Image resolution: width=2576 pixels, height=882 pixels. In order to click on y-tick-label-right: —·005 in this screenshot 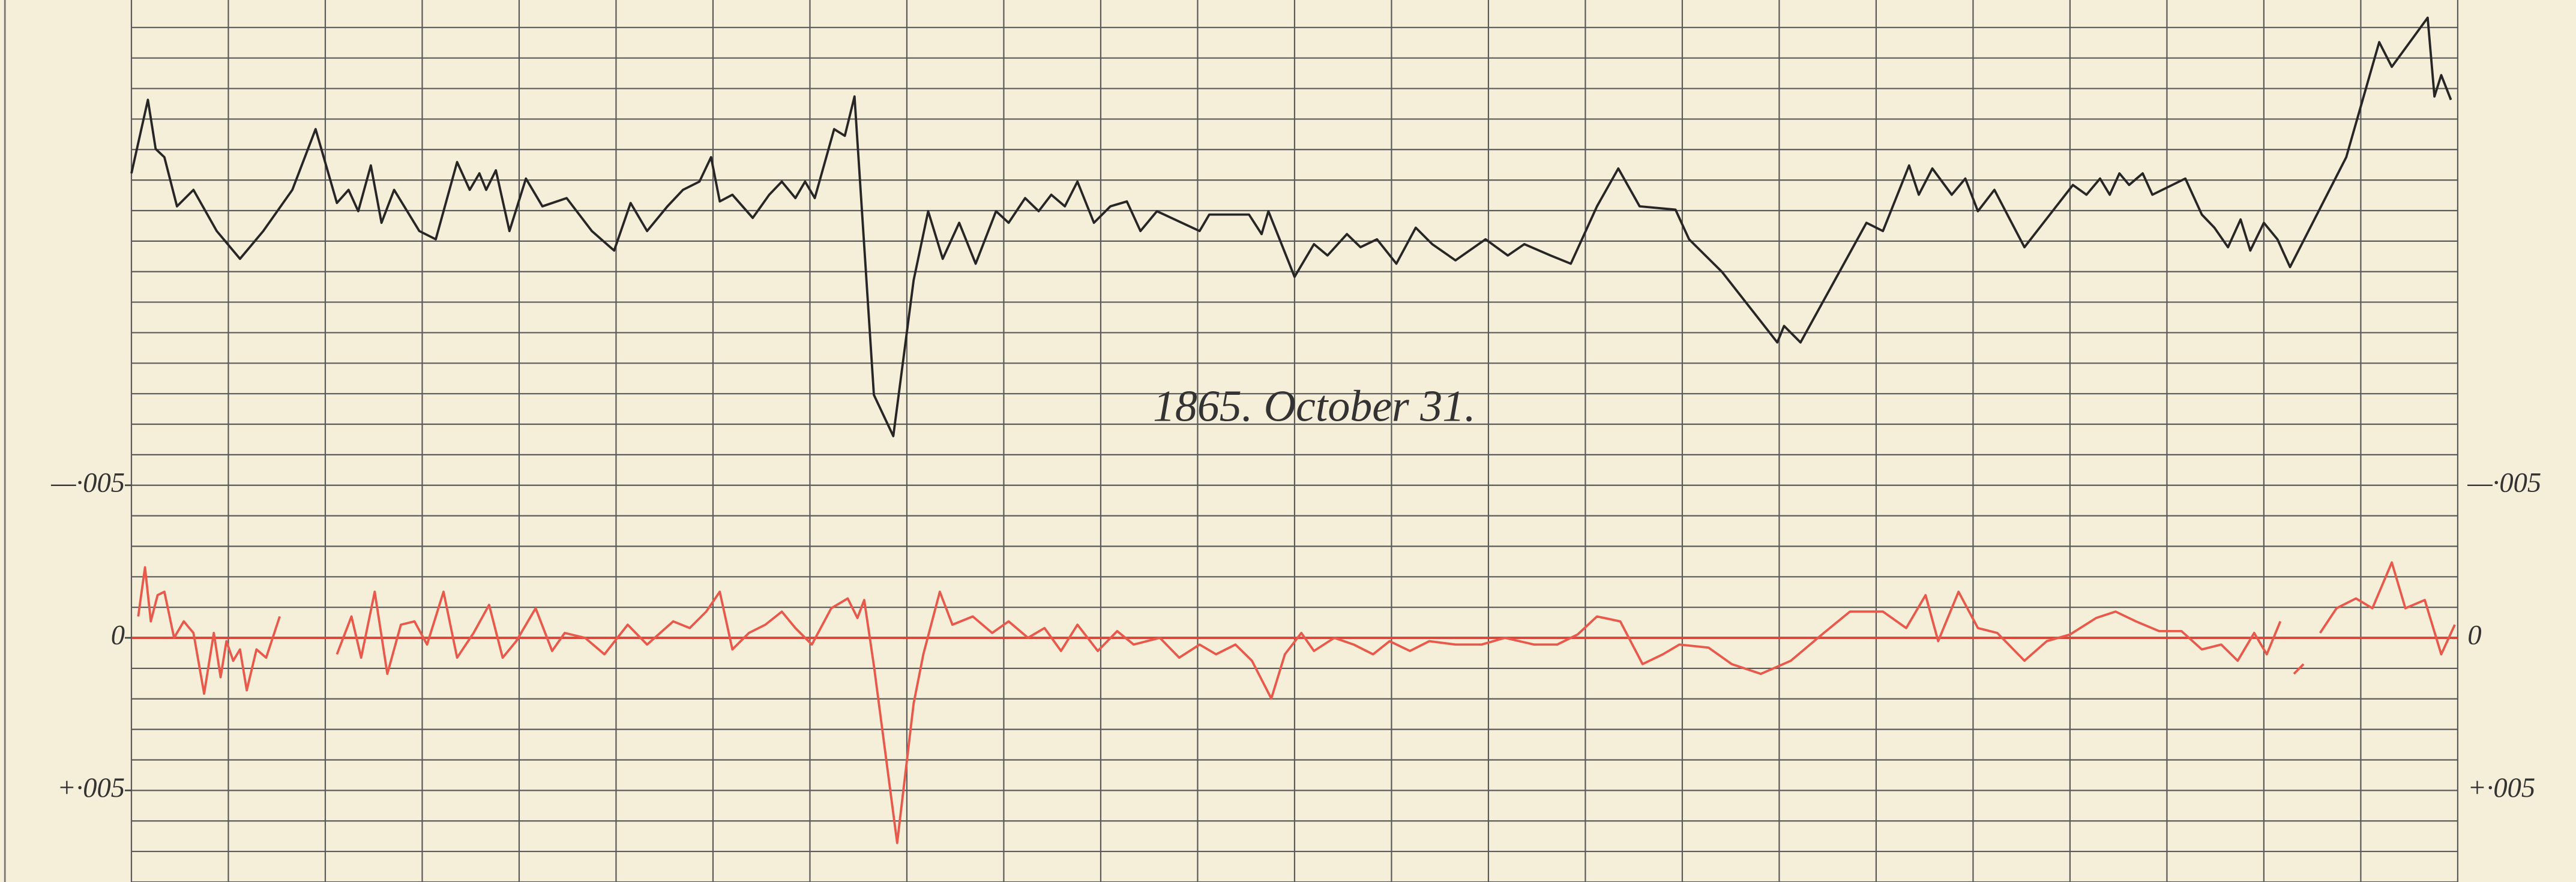, I will do `click(2504, 482)`.